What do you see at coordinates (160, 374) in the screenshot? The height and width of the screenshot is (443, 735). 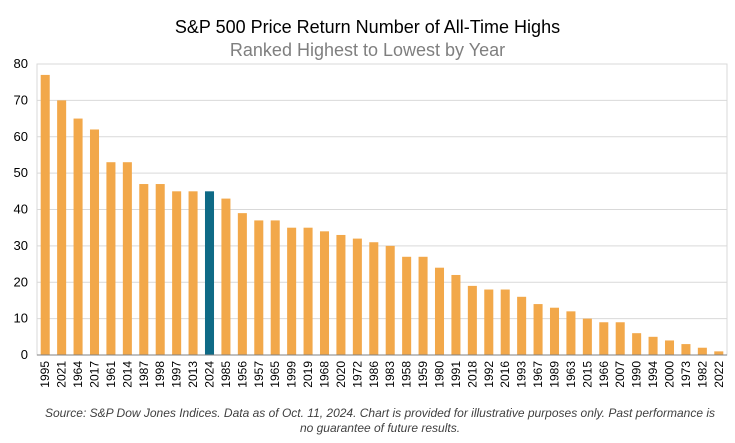 I see `x-tick-label: 1998` at bounding box center [160, 374].